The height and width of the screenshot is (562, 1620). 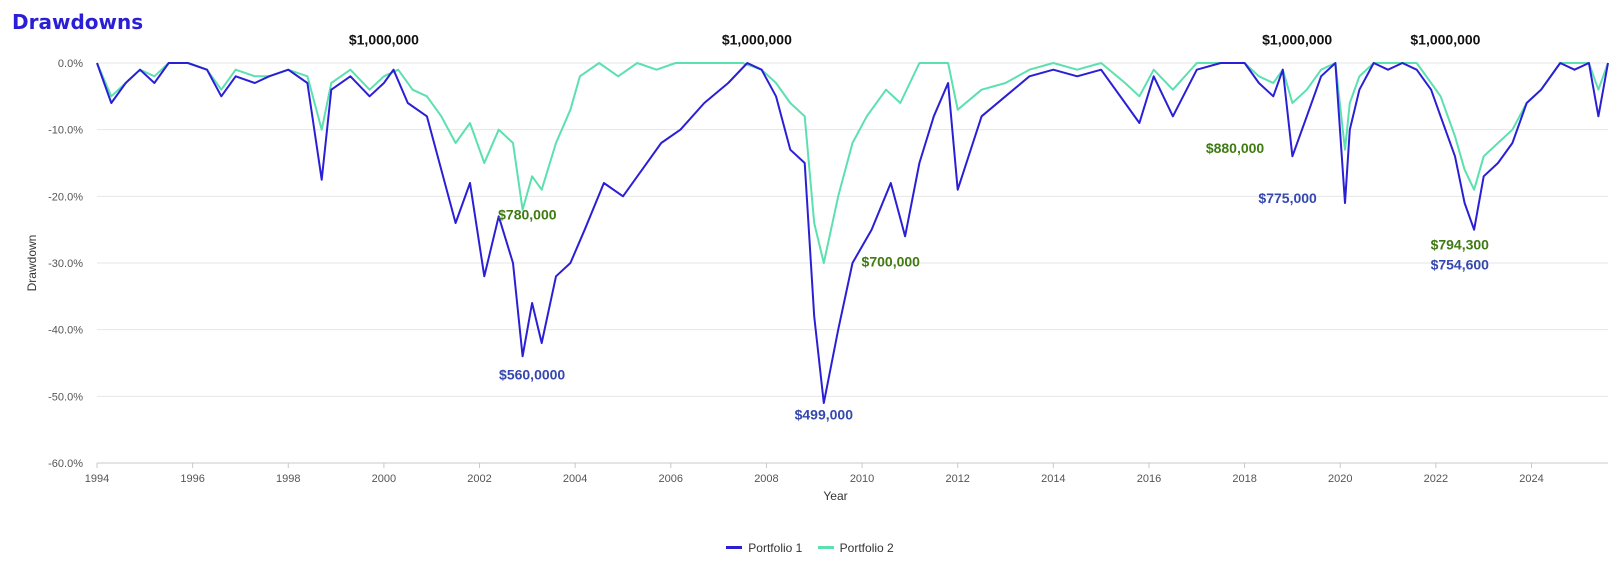 I want to click on x-tick-label: 2024, so click(x=1531, y=479).